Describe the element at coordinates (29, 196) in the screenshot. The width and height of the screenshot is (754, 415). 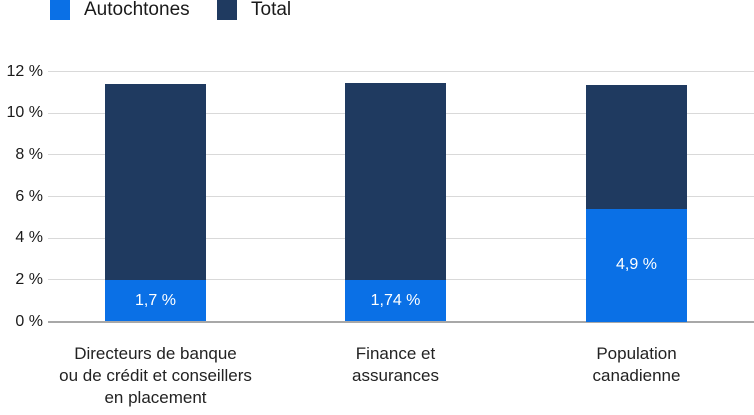
I see `y-axis-tick-label: 6 %` at that location.